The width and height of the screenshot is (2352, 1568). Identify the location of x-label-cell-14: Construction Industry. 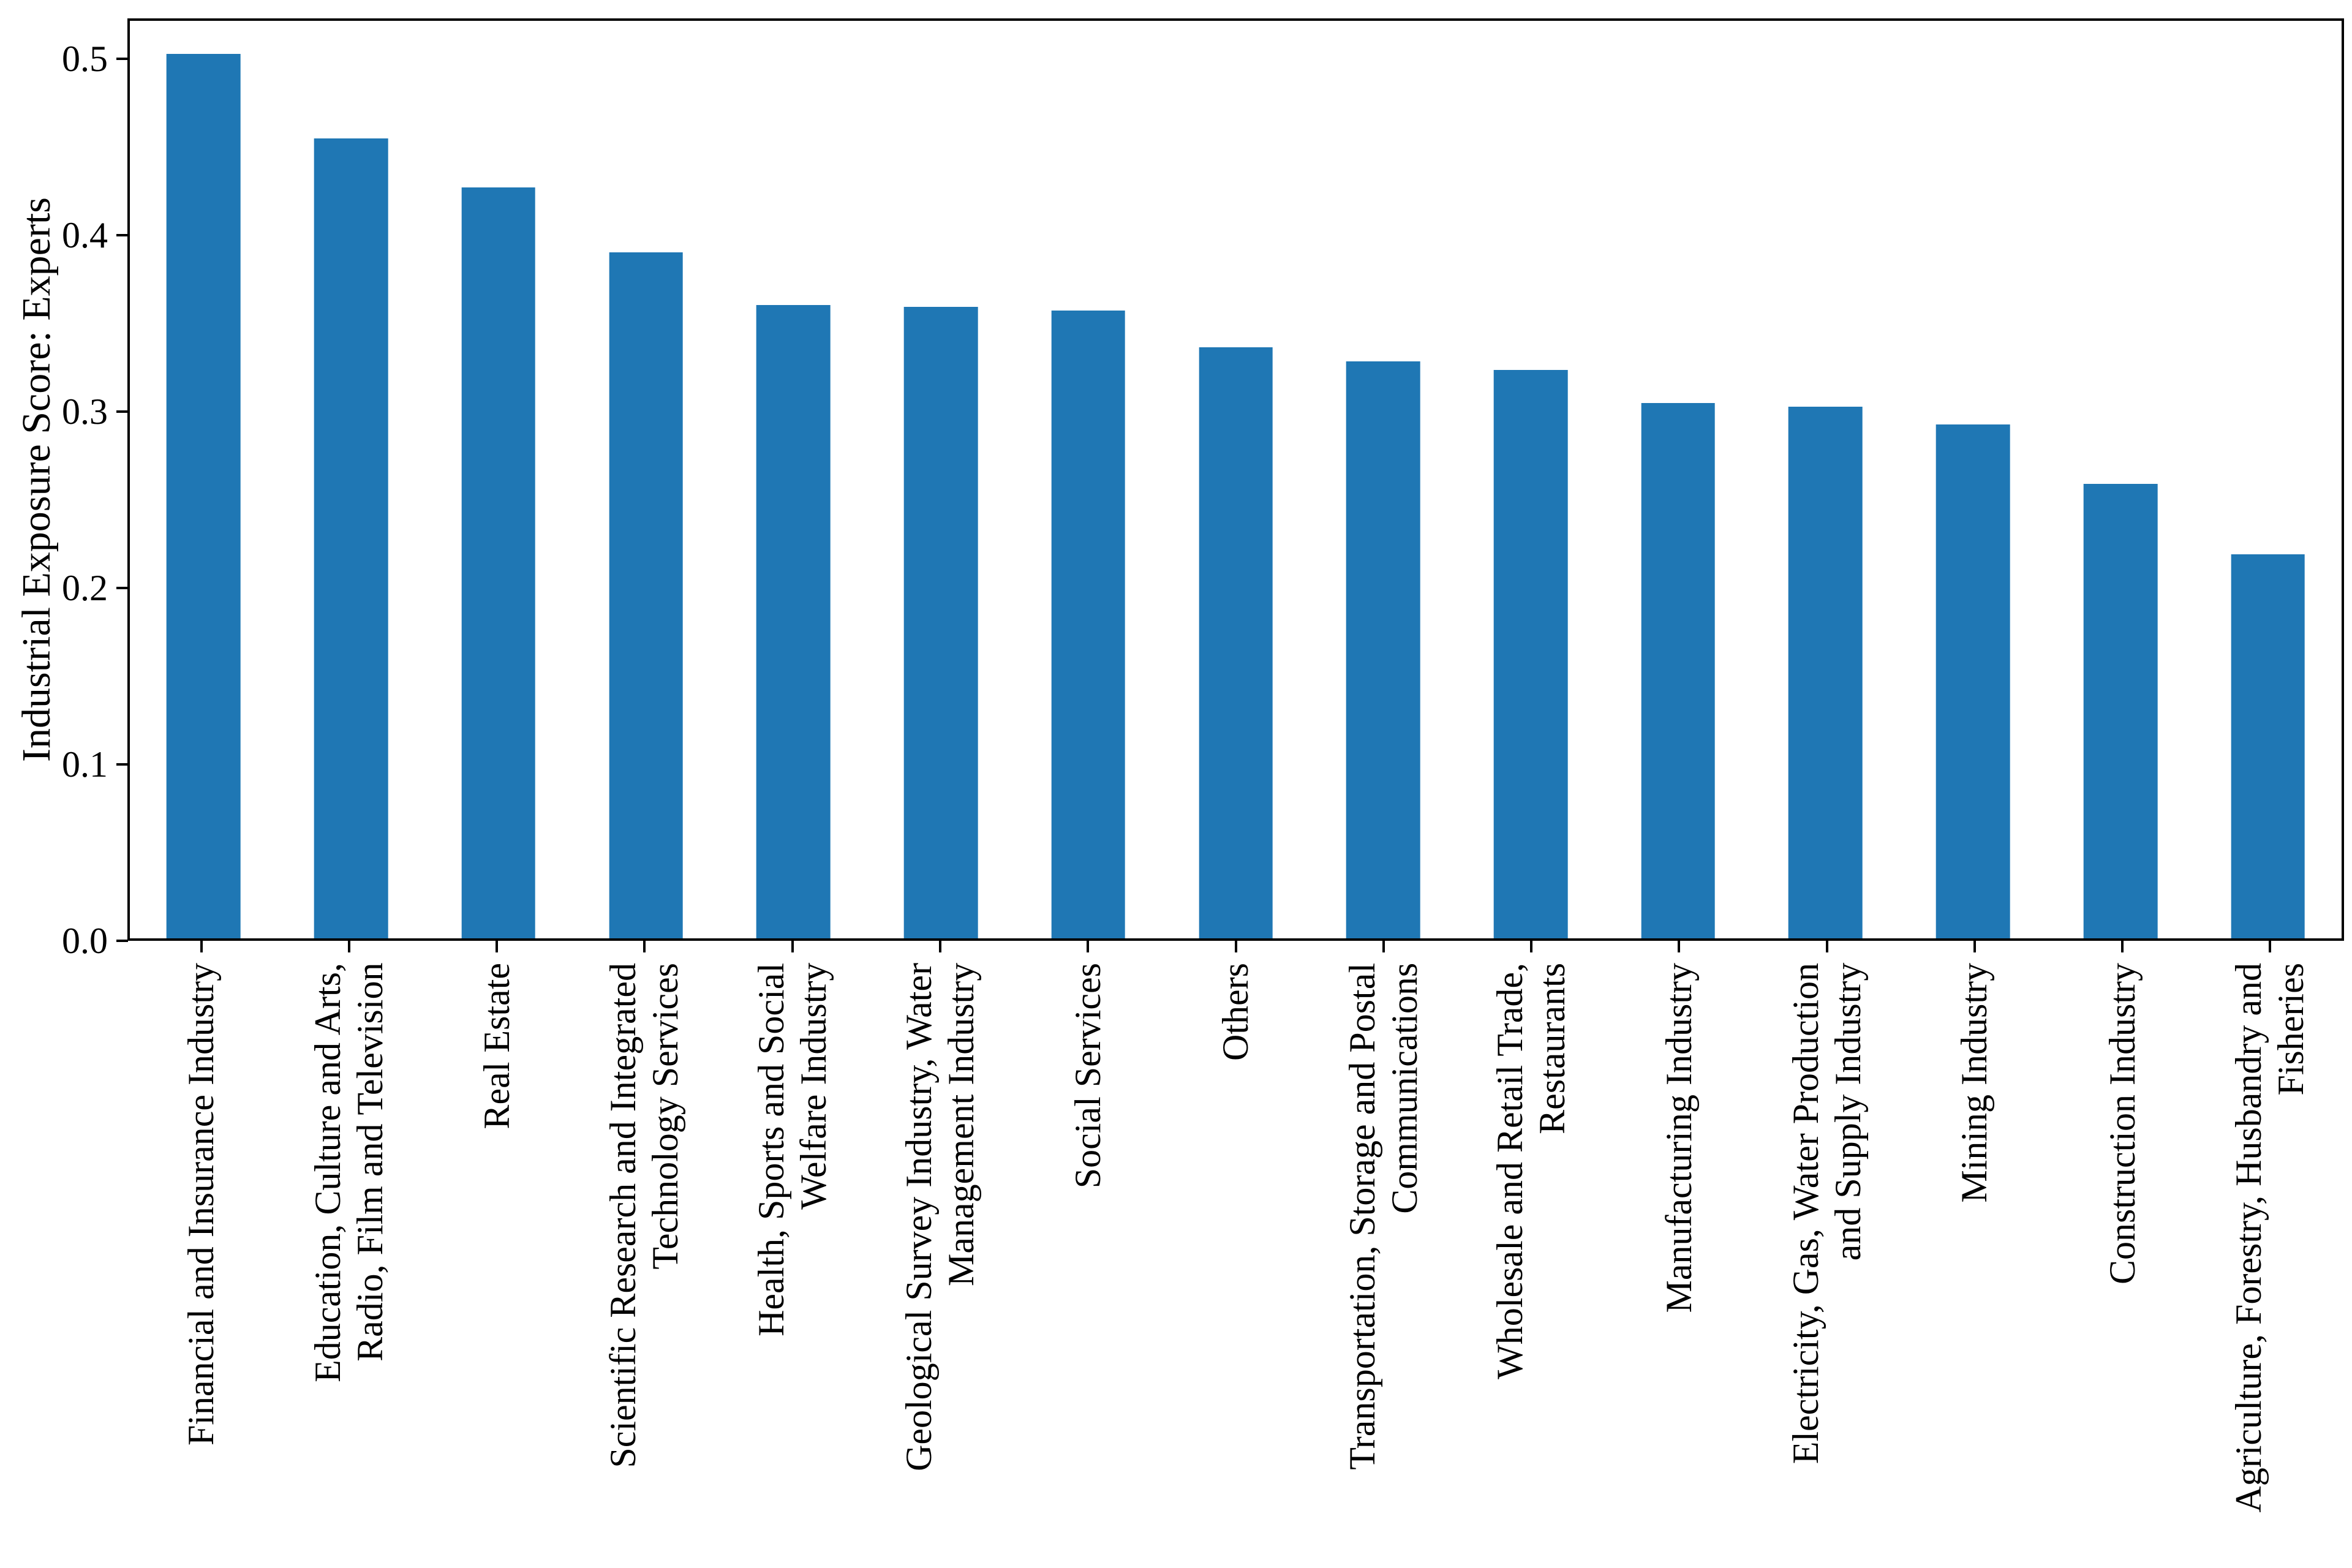
(2122, 1123).